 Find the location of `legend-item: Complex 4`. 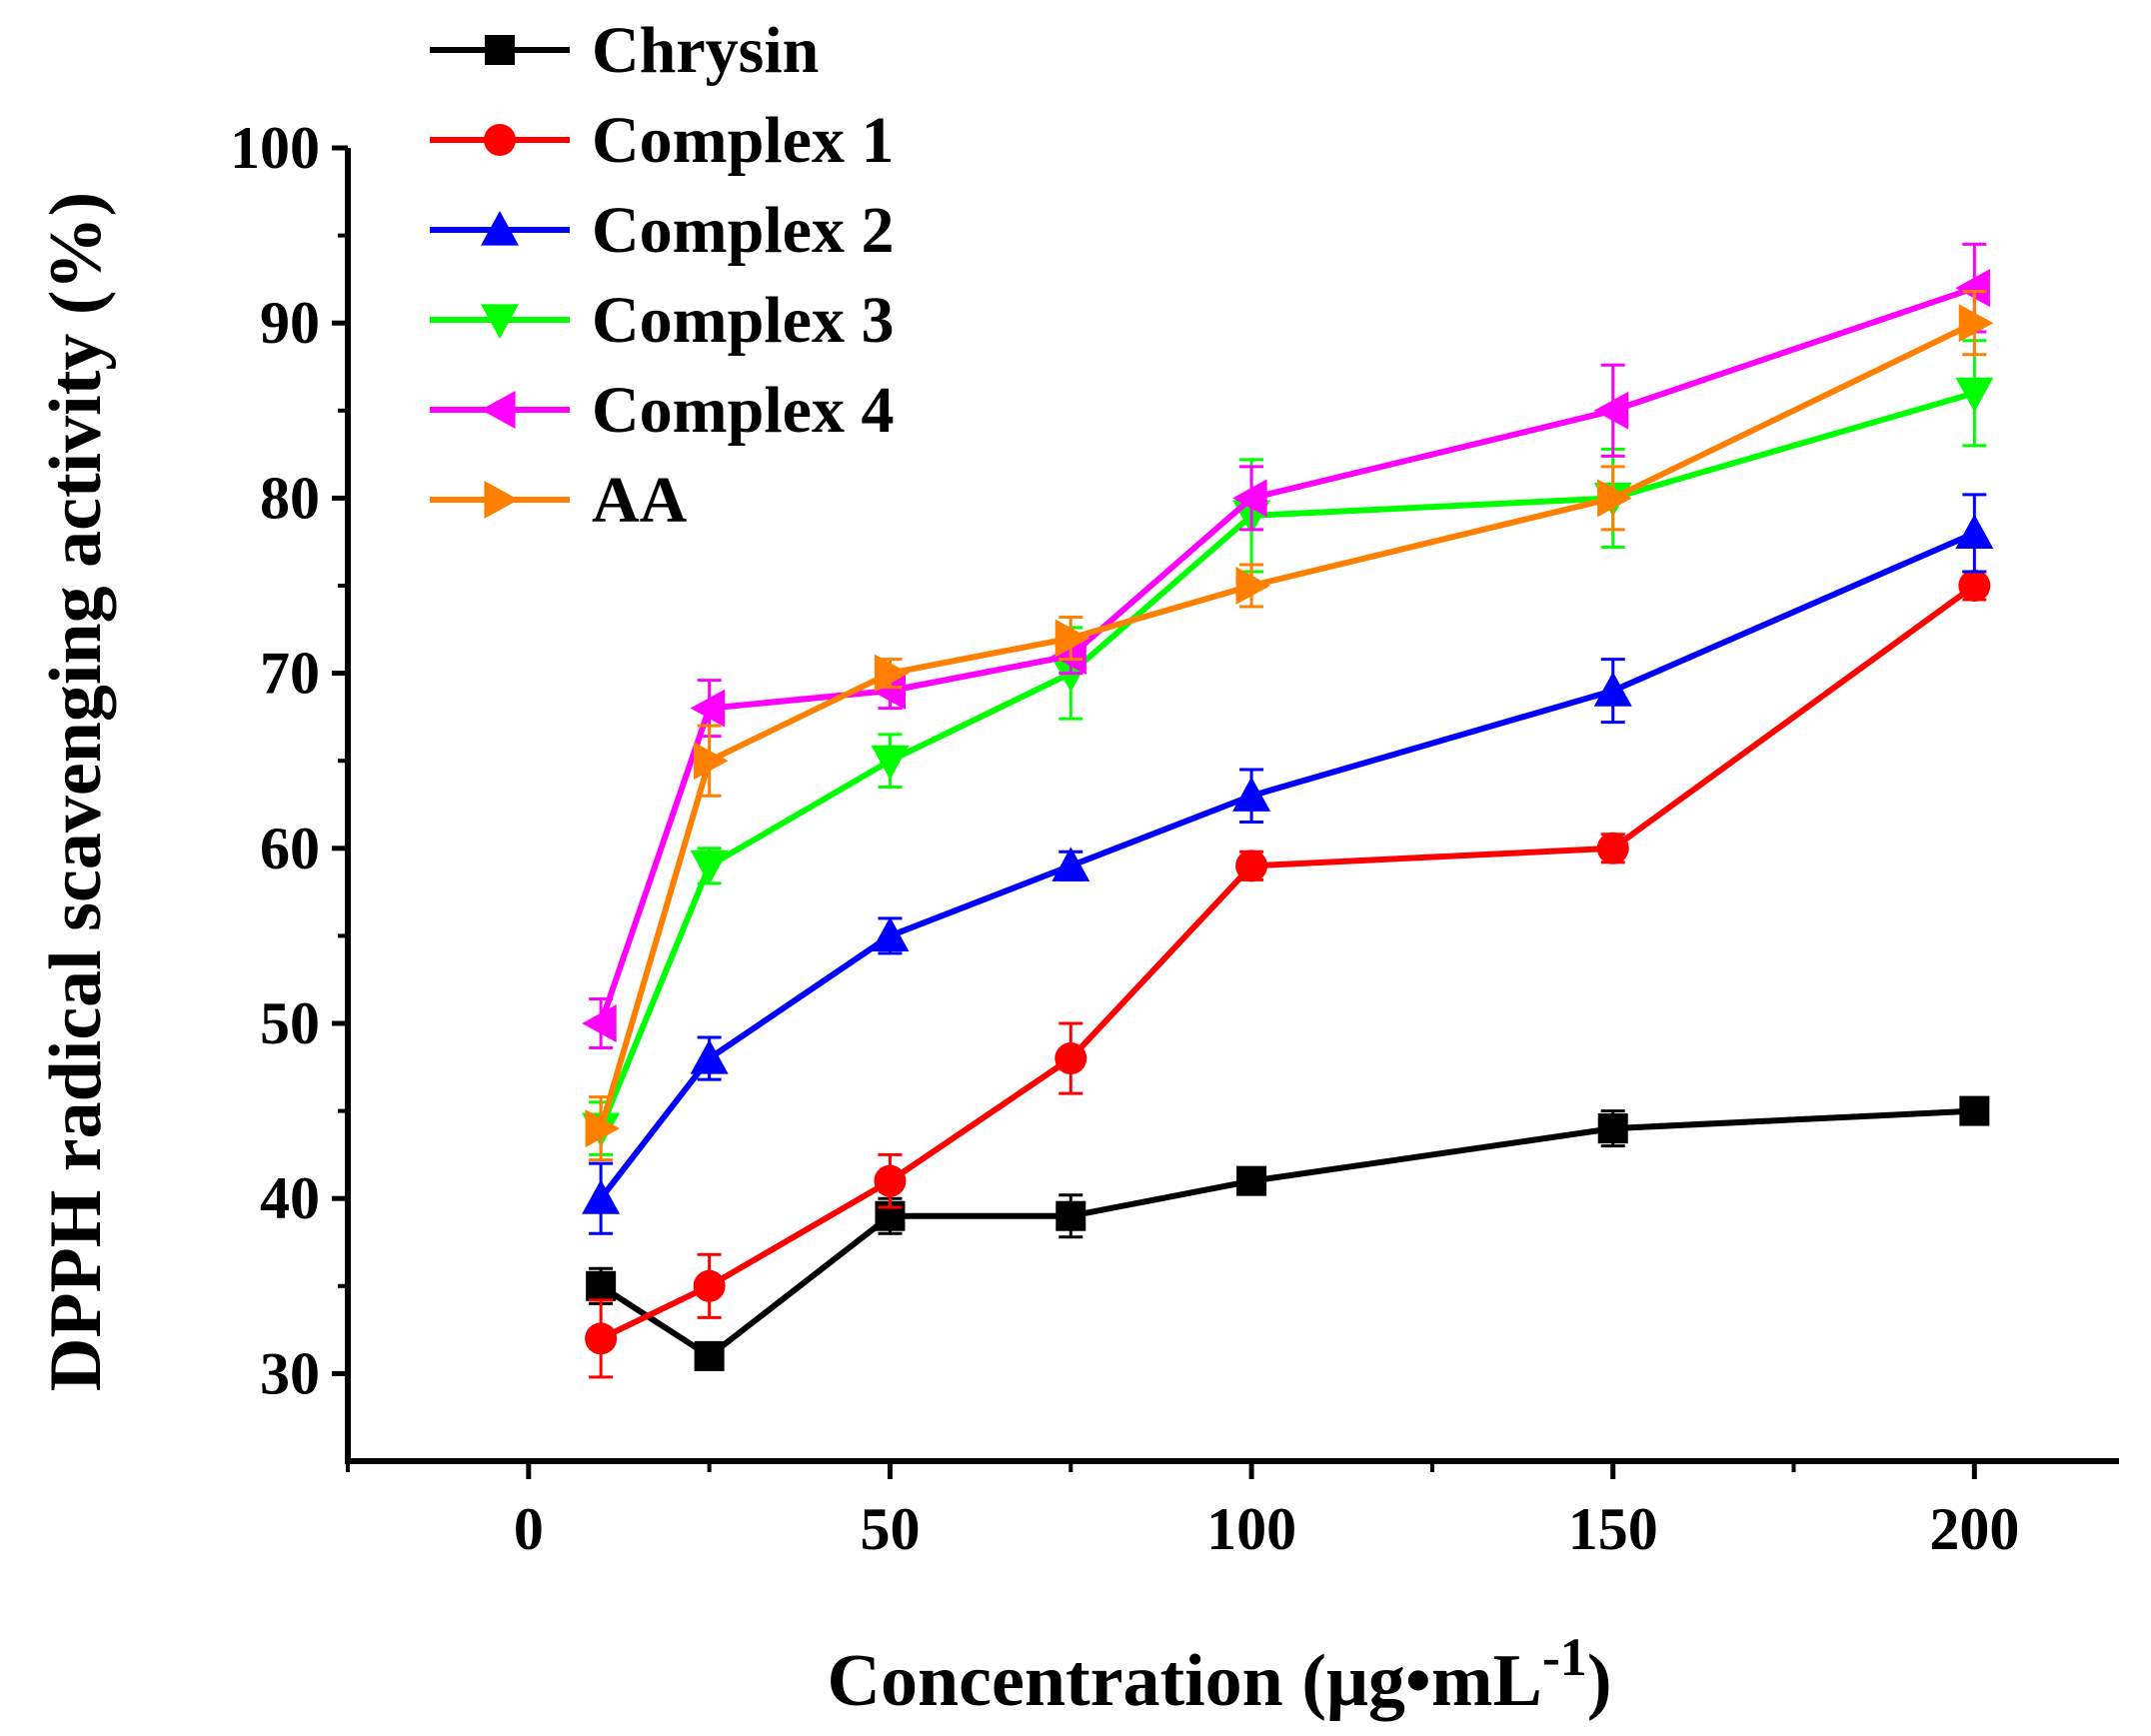

legend-item: Complex 4 is located at coordinates (662, 410).